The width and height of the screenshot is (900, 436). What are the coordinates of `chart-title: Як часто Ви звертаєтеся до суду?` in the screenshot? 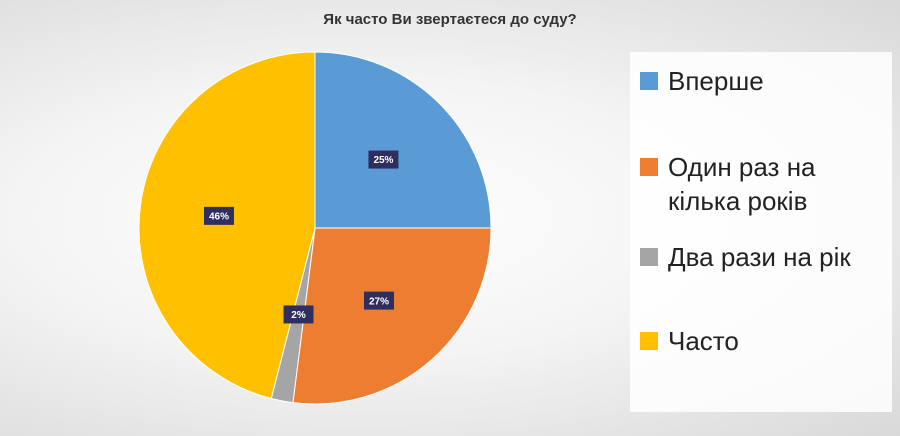 It's located at (449, 19).